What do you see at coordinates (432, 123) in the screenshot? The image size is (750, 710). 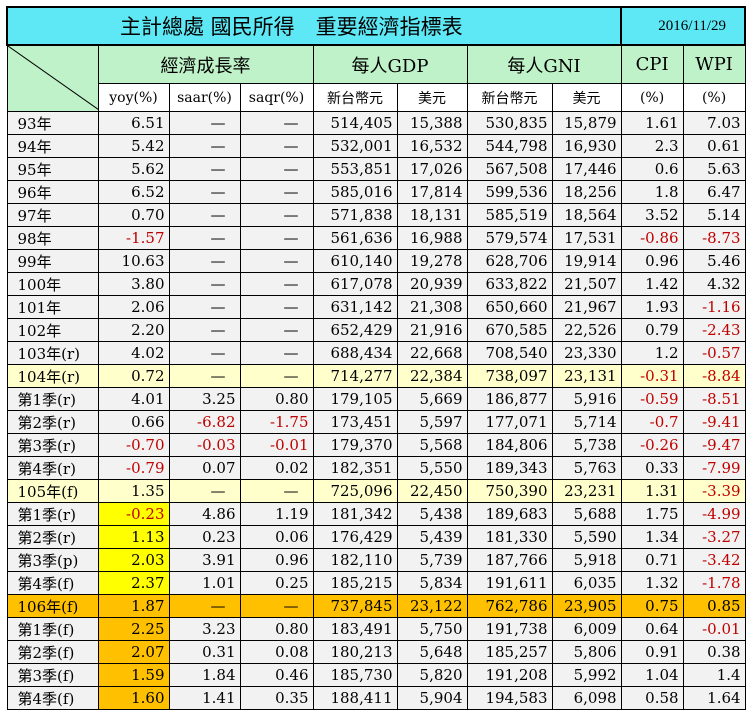 I see `cell-gdp-usd: 15,388` at bounding box center [432, 123].